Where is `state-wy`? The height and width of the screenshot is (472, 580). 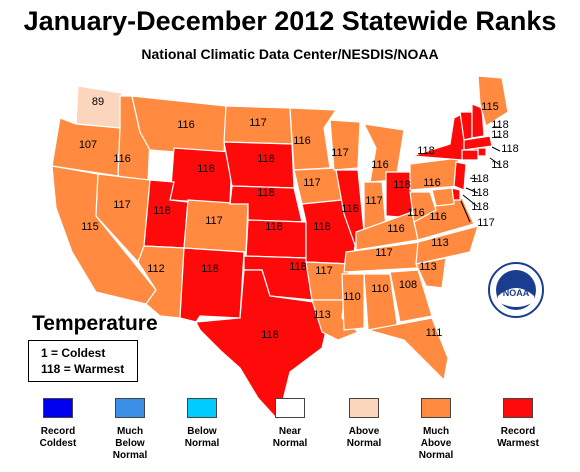
state-wy is located at coordinates (201, 176).